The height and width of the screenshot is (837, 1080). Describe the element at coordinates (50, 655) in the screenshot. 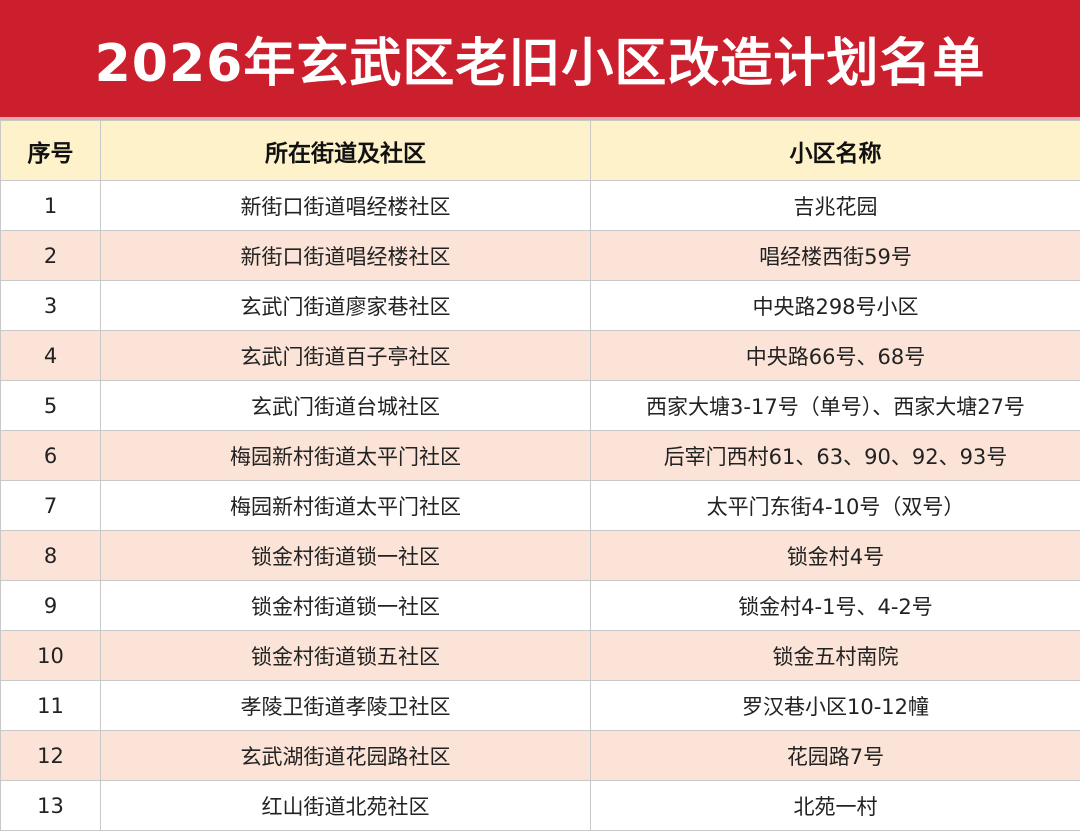

I see `cell-index: 10` at that location.